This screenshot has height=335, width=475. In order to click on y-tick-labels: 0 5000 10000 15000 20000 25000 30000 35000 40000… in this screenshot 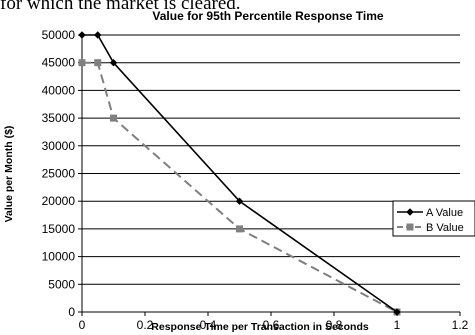, I will do `click(62, 173)`.